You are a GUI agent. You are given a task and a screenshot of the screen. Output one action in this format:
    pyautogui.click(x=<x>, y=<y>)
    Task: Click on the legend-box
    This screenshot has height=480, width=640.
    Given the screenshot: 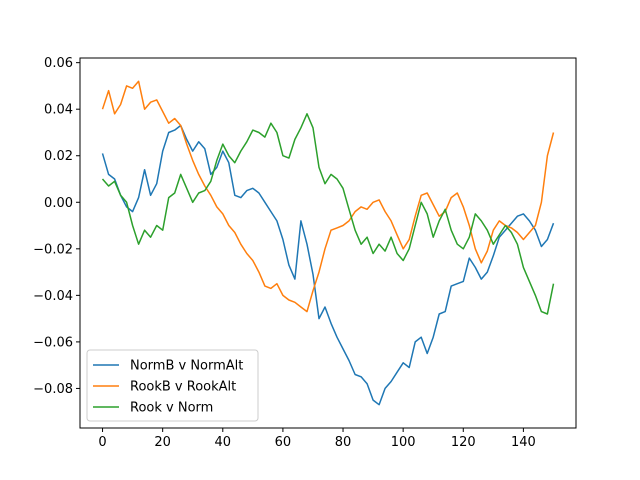 What is the action you would take?
    pyautogui.click(x=172, y=385)
    